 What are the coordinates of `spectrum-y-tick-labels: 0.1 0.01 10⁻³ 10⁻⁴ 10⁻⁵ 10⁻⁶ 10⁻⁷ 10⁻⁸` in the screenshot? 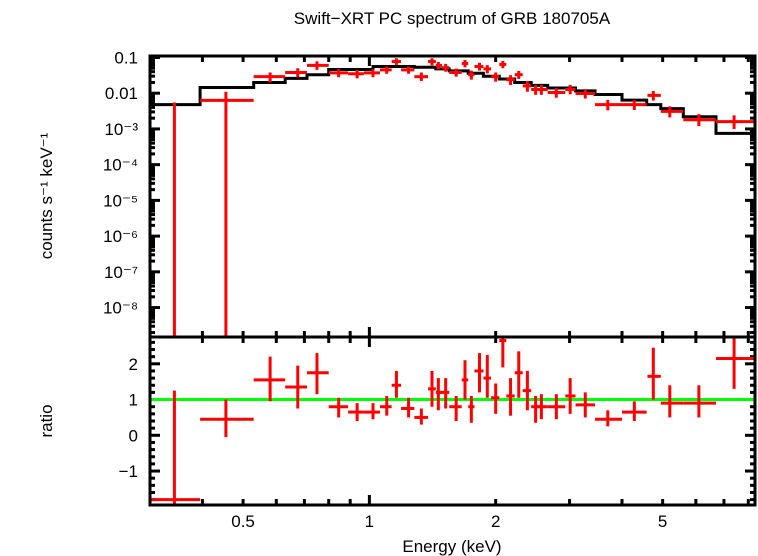 It's located at (121, 182).